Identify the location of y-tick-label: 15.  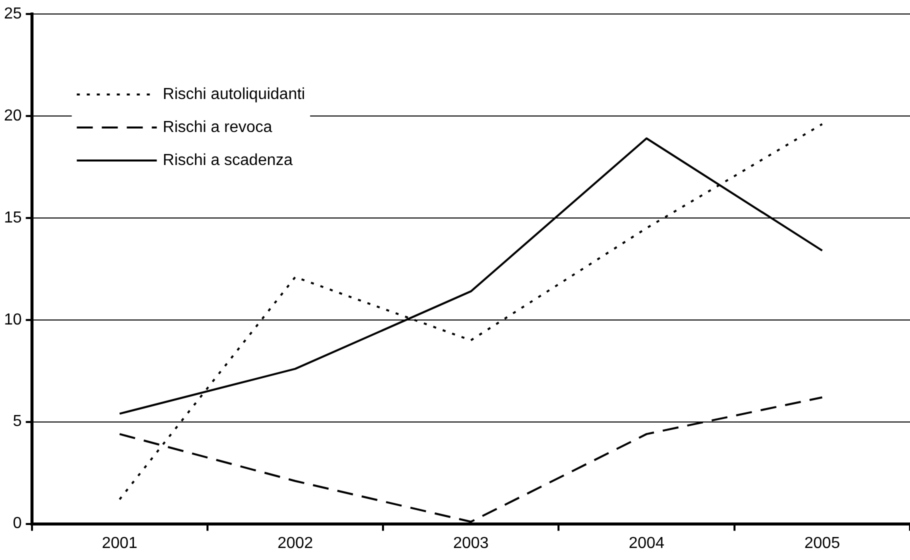
(13, 217).